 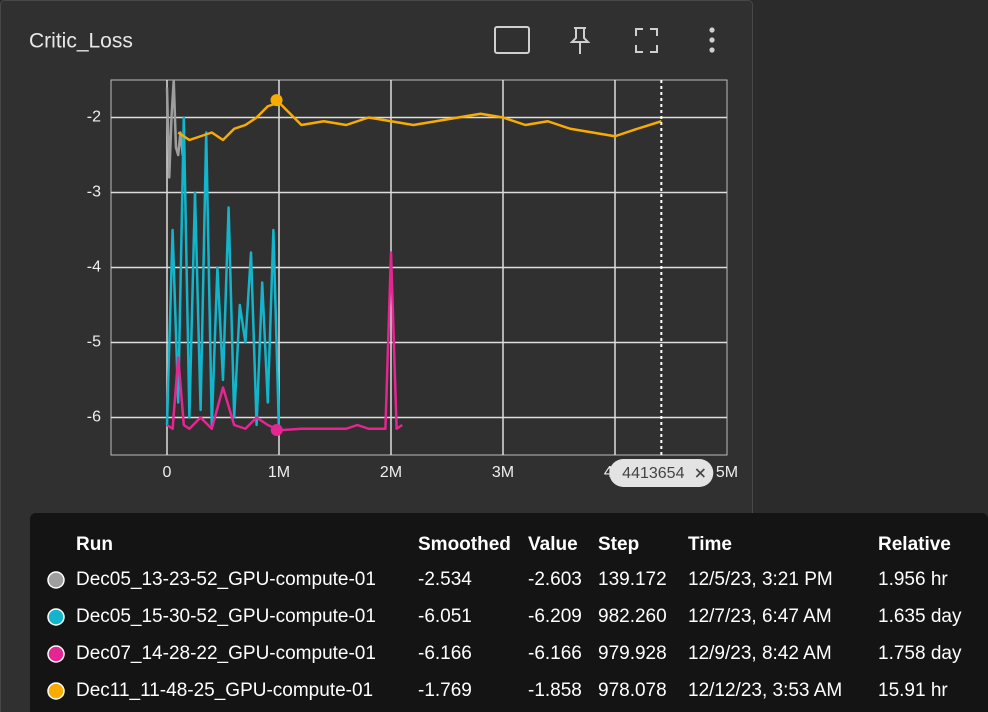 I want to click on cell: Dec07_14-28-22_GPU-compute-01, so click(x=226, y=653).